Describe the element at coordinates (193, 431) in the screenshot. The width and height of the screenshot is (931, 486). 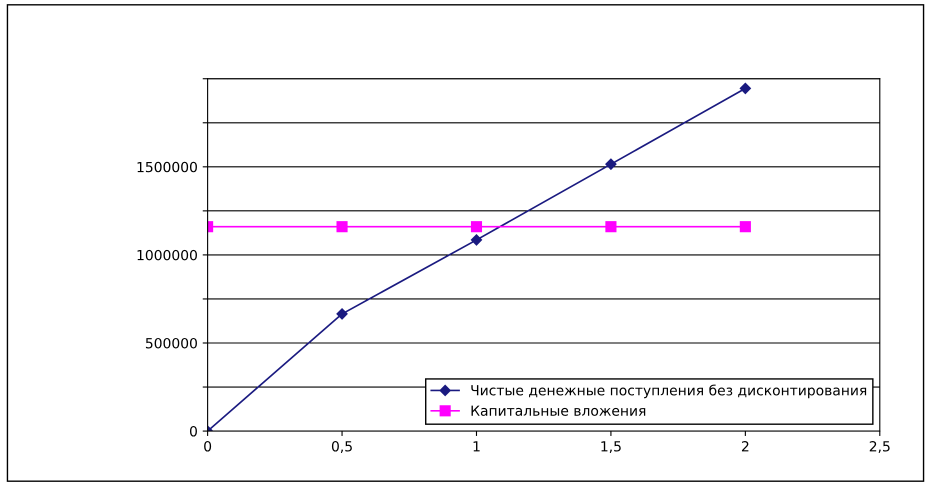
I see `y-tick-label: 0` at that location.